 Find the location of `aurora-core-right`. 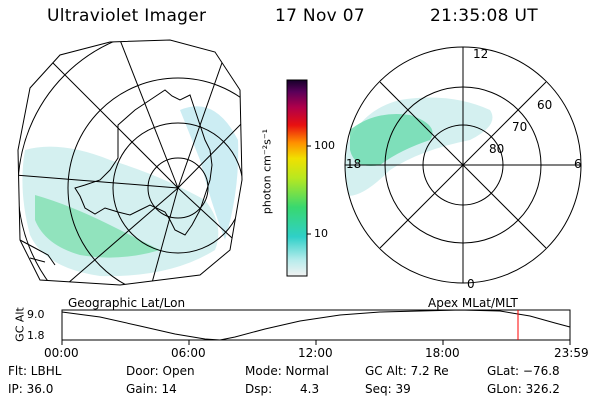

aurora-core-right is located at coordinates (391, 140).